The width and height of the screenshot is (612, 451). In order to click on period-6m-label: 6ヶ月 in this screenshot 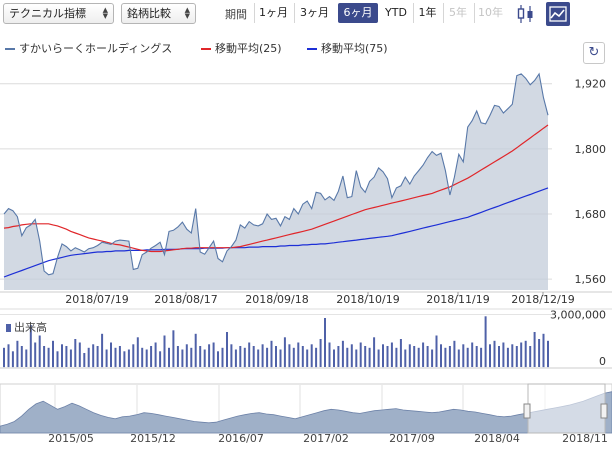, I will do `click(358, 12)`.